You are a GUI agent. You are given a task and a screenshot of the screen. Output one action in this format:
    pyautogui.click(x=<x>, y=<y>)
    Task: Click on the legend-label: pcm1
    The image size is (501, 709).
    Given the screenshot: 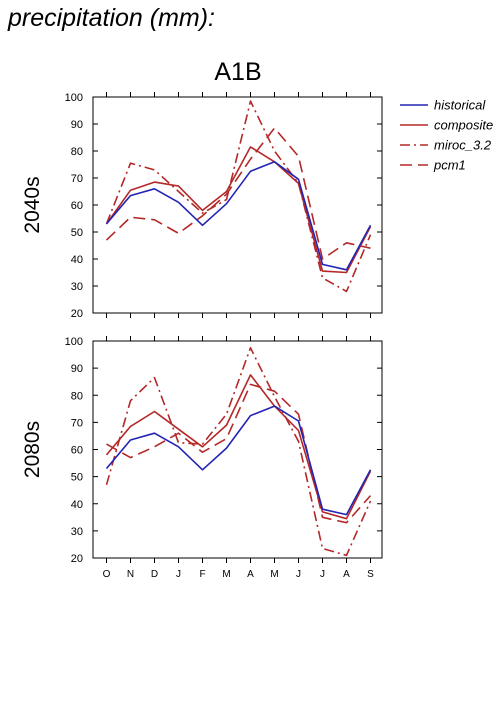 What is the action you would take?
    pyautogui.click(x=449, y=165)
    